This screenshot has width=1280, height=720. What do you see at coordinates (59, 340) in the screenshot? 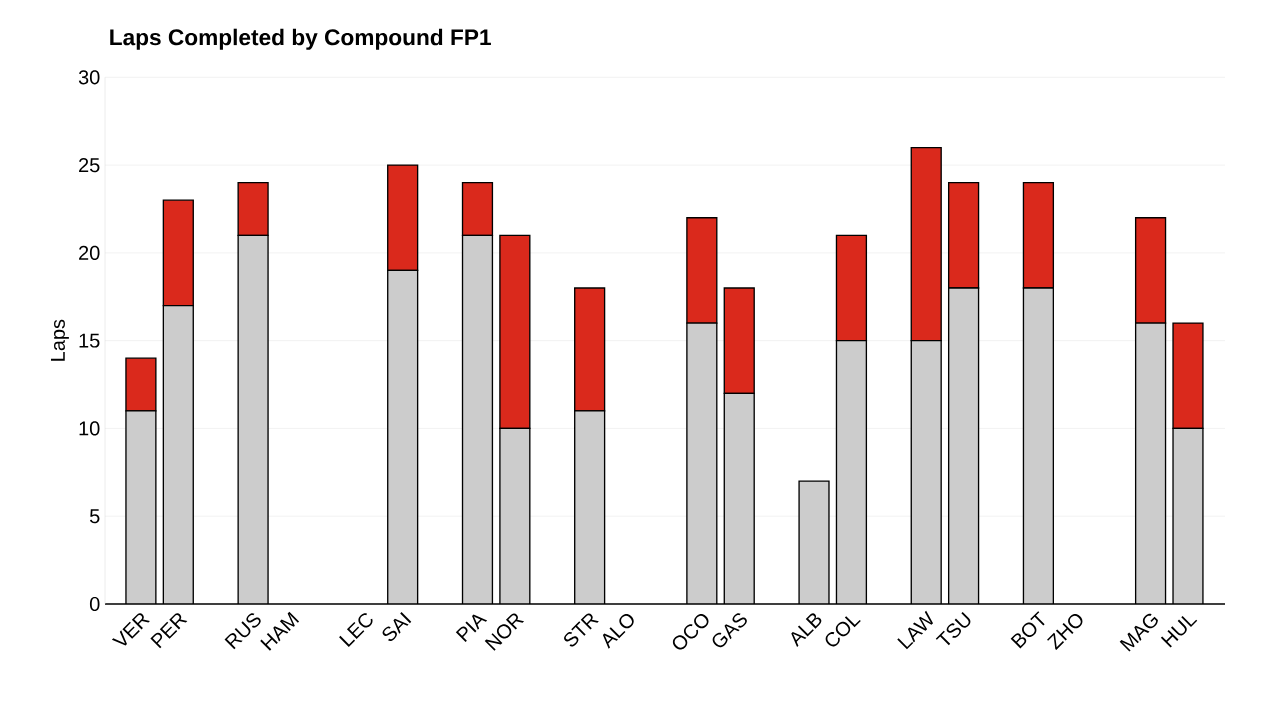
I see `y-axis-title: Laps` at bounding box center [59, 340].